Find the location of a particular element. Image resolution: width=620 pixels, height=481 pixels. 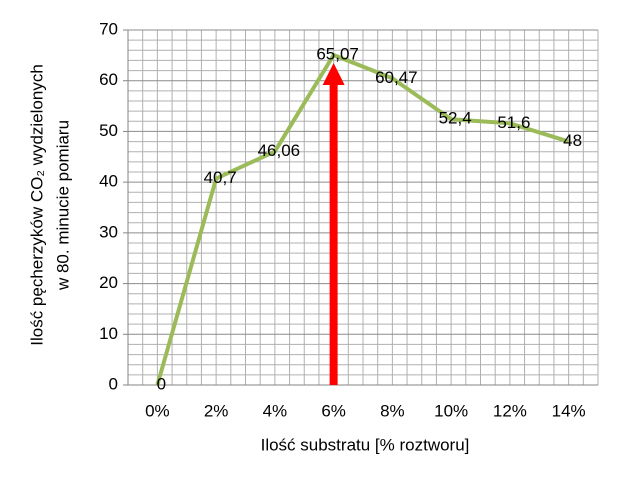

y-tick-label: 40 is located at coordinates (108, 181).